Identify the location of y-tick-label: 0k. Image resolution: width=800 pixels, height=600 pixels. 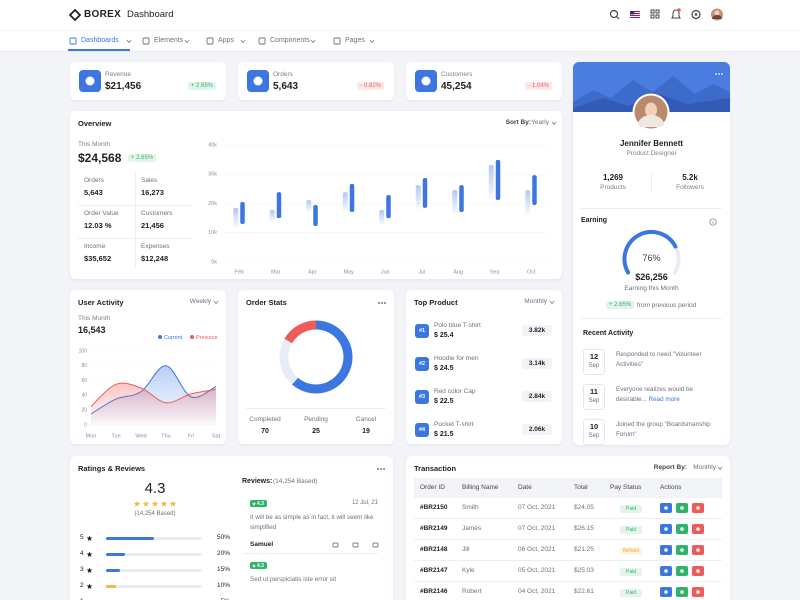
(214, 262).